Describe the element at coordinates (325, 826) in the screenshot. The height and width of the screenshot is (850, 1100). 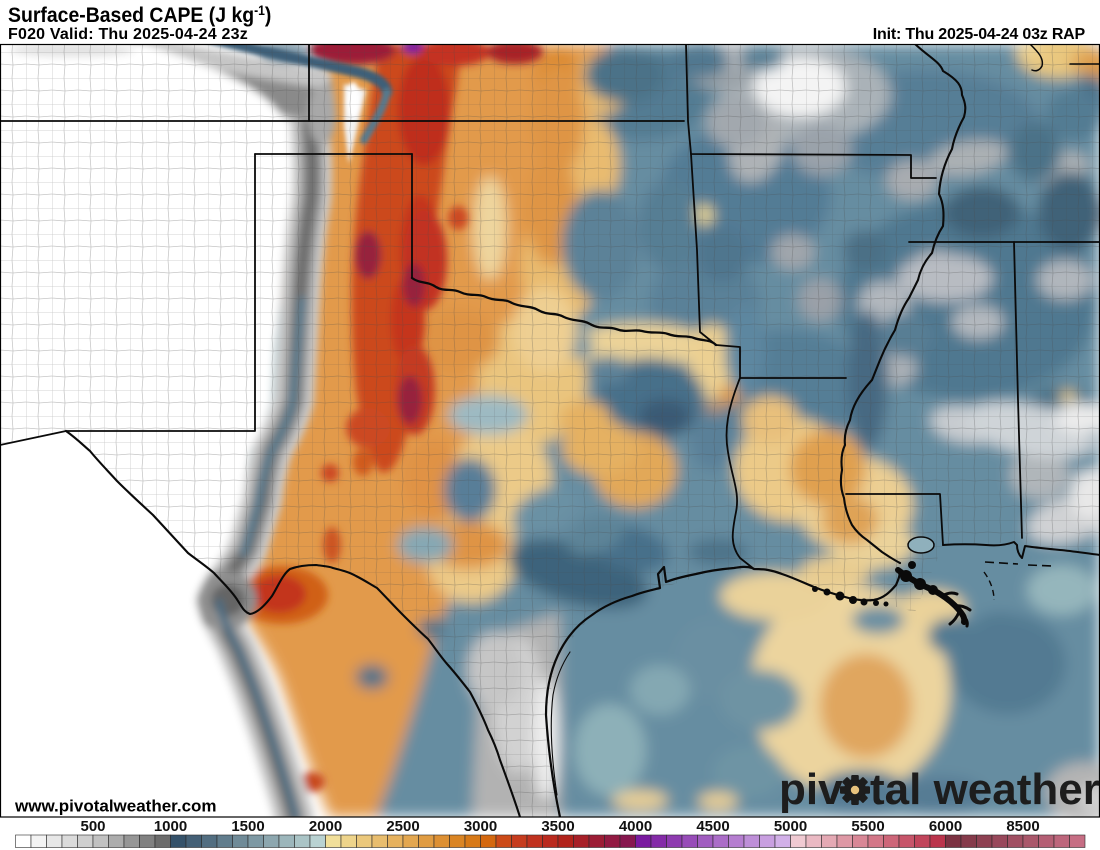
I see `svg-text: 2000` at that location.